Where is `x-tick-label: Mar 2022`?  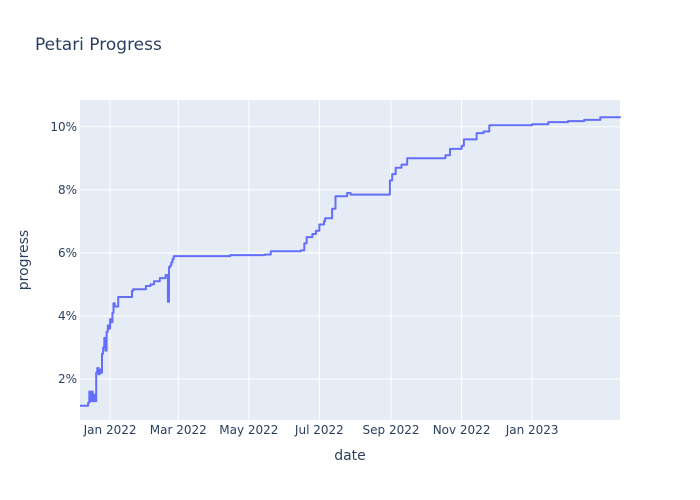 x-tick-label: Mar 2022 is located at coordinates (178, 430).